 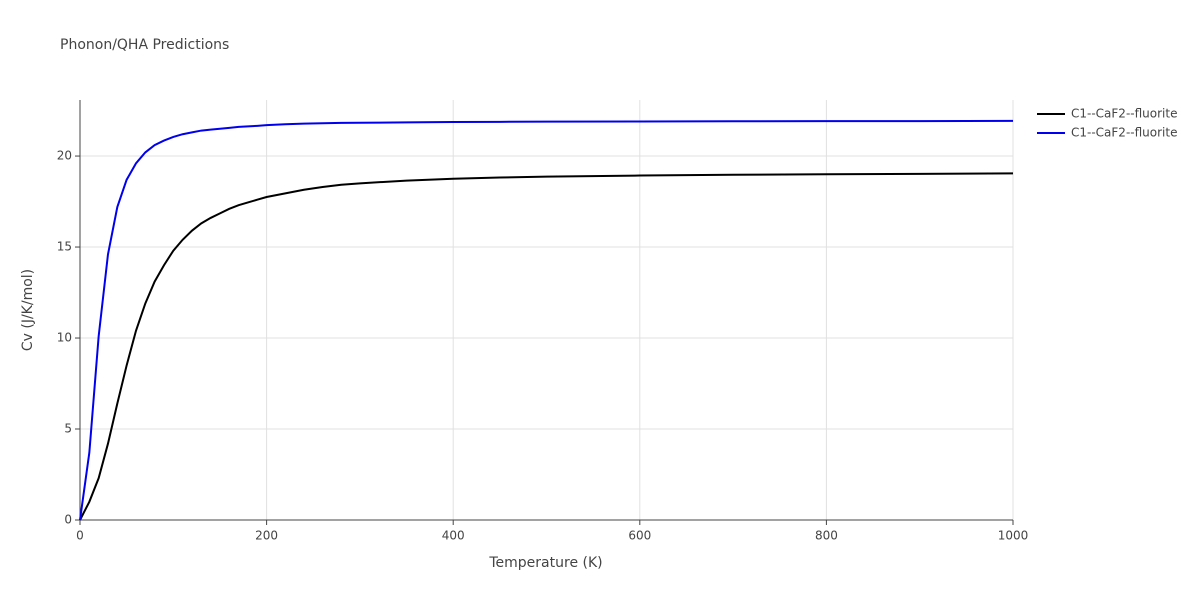 What do you see at coordinates (639, 536) in the screenshot?
I see `x-tick-label: 600` at bounding box center [639, 536].